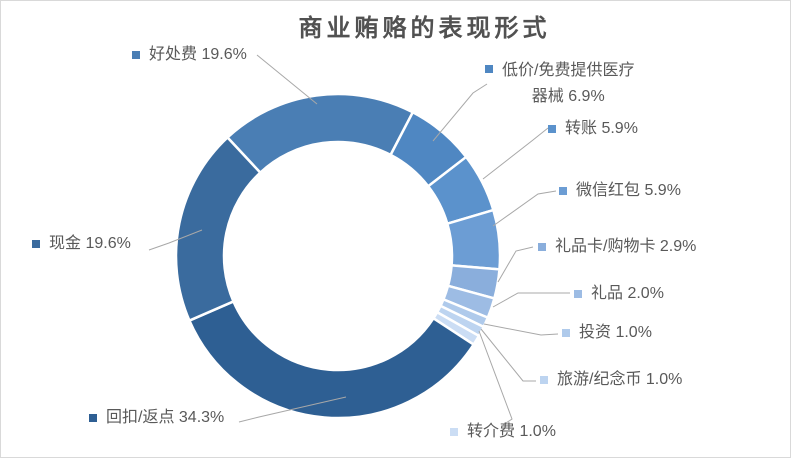  Describe the element at coordinates (287, 79) in the screenshot. I see `leader-line-bonus-fee` at that location.